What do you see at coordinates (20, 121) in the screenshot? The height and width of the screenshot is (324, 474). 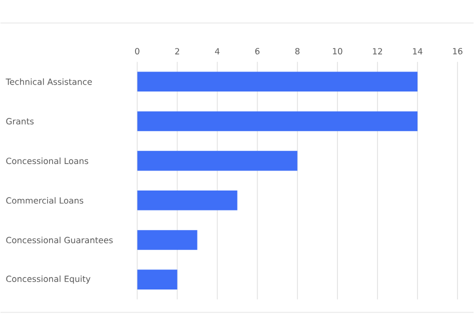 I see `y-tick-label: Grants` at bounding box center [20, 121].